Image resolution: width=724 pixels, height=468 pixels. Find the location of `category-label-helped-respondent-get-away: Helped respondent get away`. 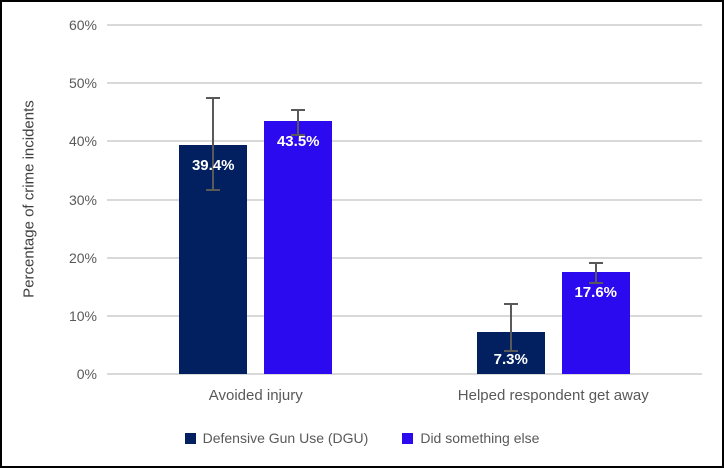

category-label-helped-respondent-get-away: Helped respondent get away is located at coordinates (553, 395).